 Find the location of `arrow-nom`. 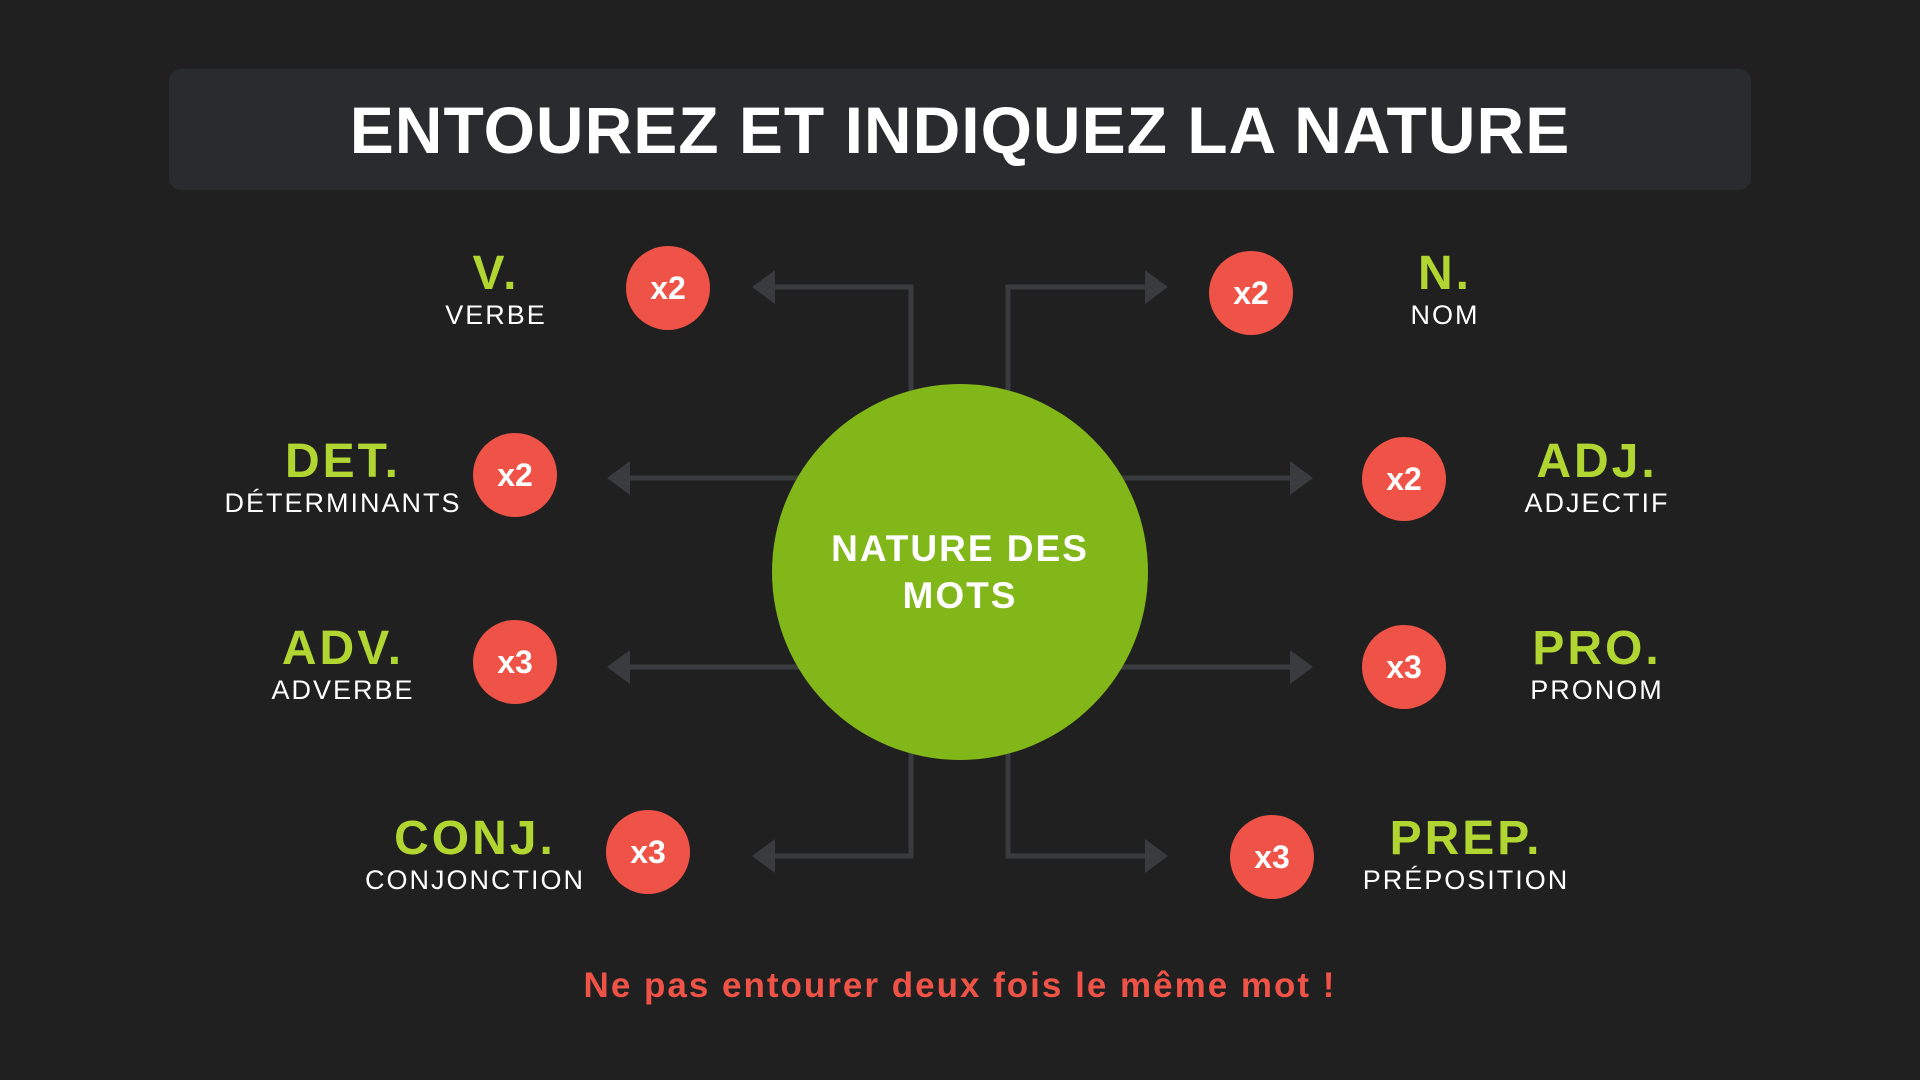

arrow-nom is located at coordinates (1077, 342).